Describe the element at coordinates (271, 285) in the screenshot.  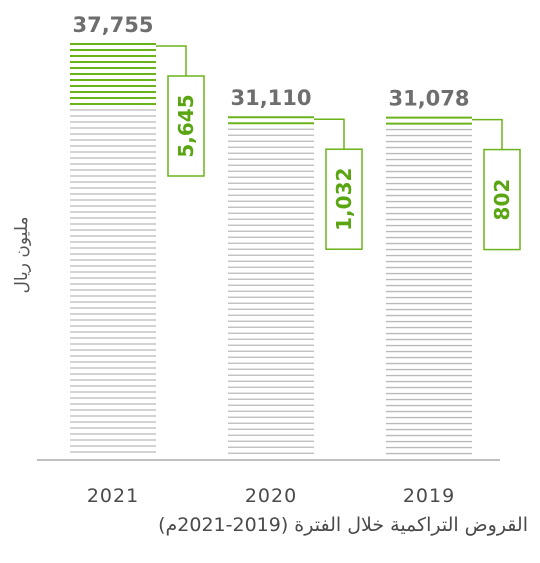
I see `bar-2020` at that location.